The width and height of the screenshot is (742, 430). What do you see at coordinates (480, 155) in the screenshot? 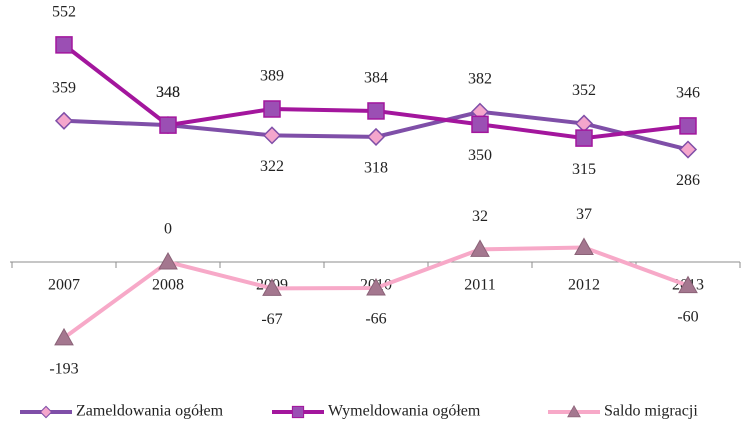
I see `data-label: 350` at bounding box center [480, 155].